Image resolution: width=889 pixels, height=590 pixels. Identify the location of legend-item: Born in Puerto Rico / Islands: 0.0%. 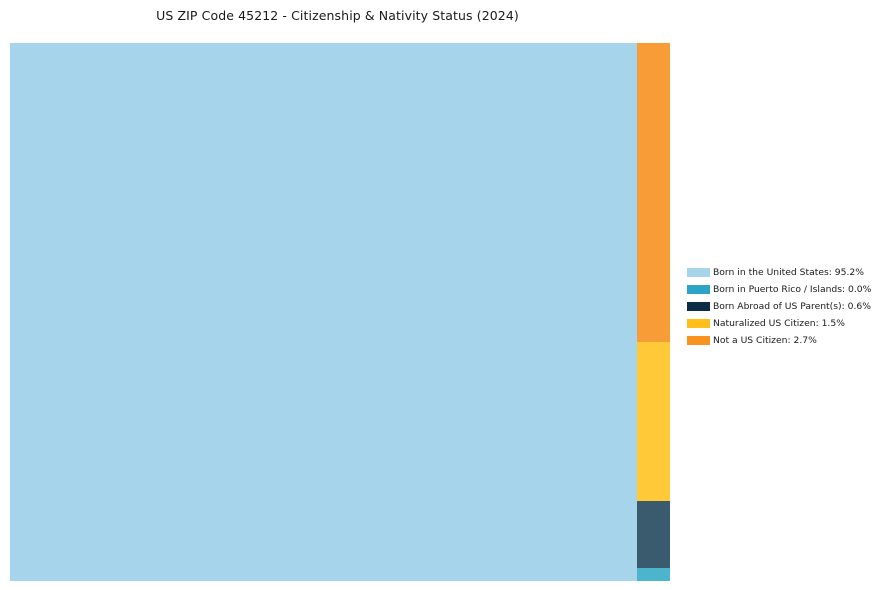
(785, 289).